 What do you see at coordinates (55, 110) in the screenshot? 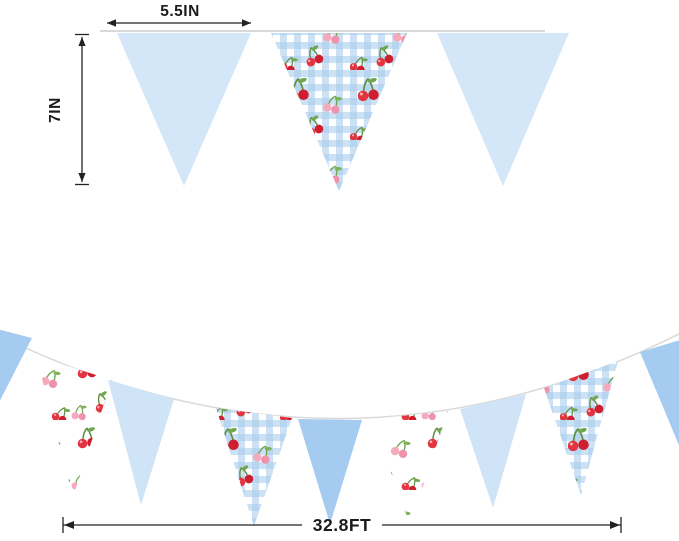
I see `flag-height-label: 7IN` at bounding box center [55, 110].